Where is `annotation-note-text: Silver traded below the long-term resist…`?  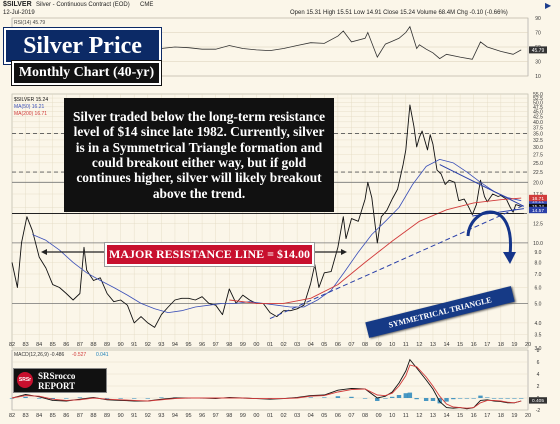 annotation-note-text: Silver traded below the long-term resist… is located at coordinates (199, 154).